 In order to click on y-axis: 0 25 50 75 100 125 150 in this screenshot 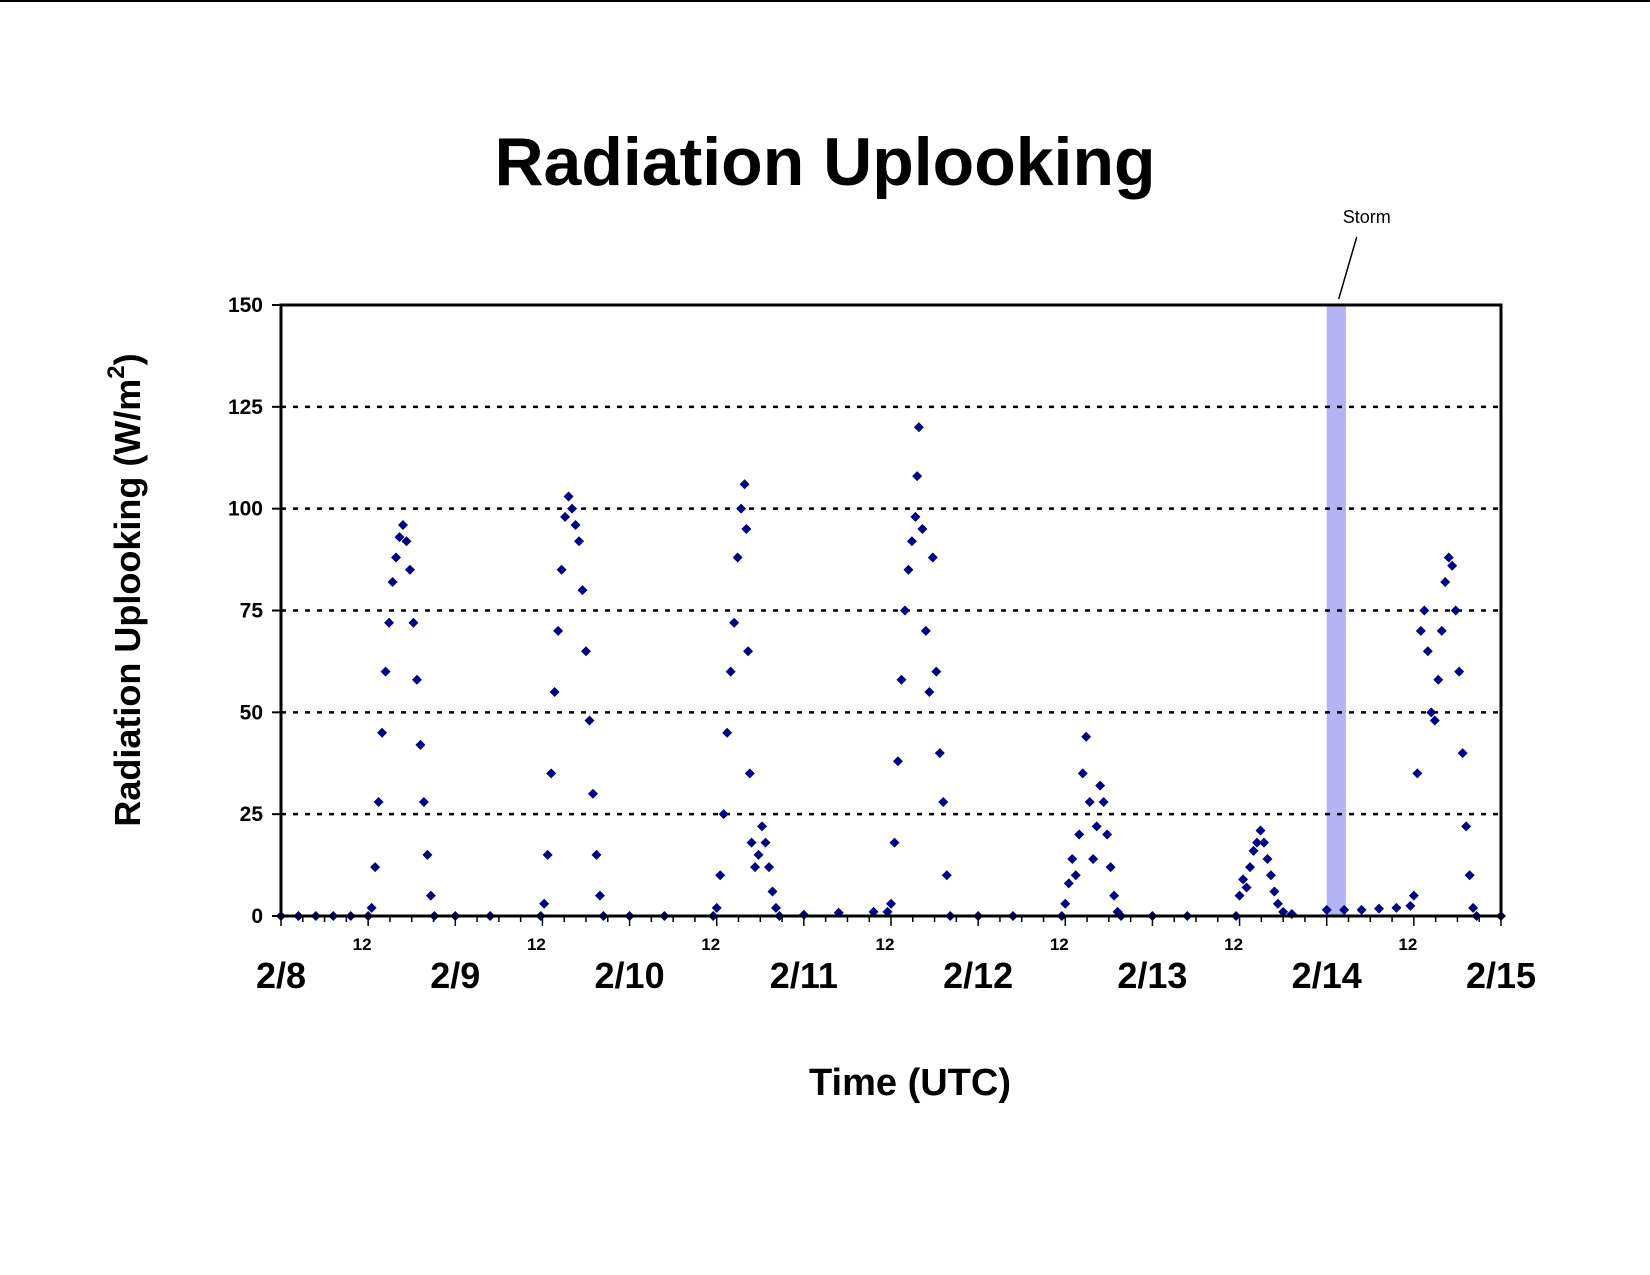, I will do `click(254, 611)`.